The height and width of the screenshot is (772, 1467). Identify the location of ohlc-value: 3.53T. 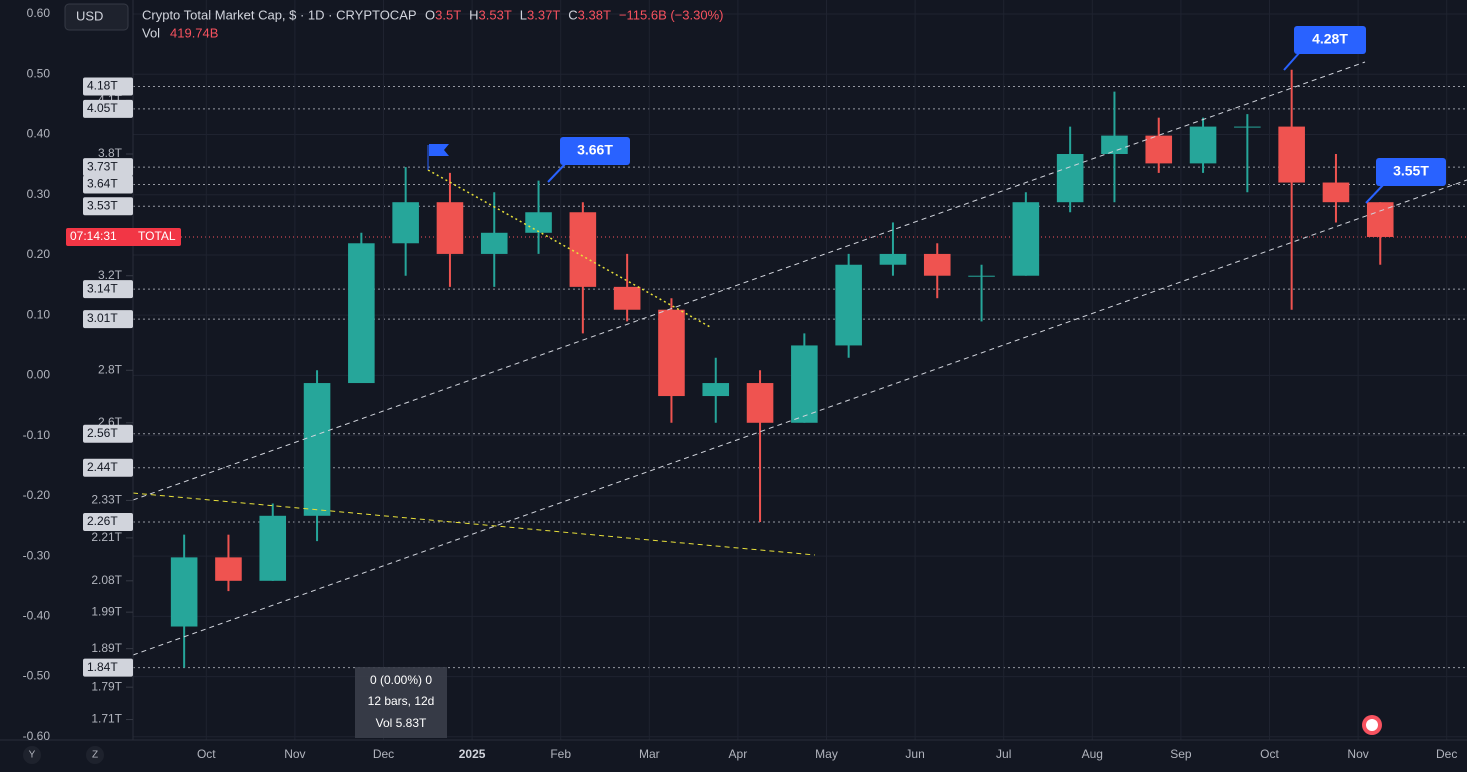
(495, 14).